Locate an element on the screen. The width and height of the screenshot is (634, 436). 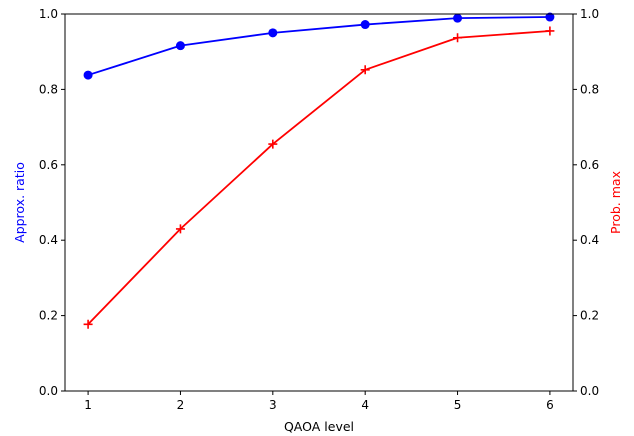
right-y-tick-label-0.6: 0.6 is located at coordinates (589, 165).